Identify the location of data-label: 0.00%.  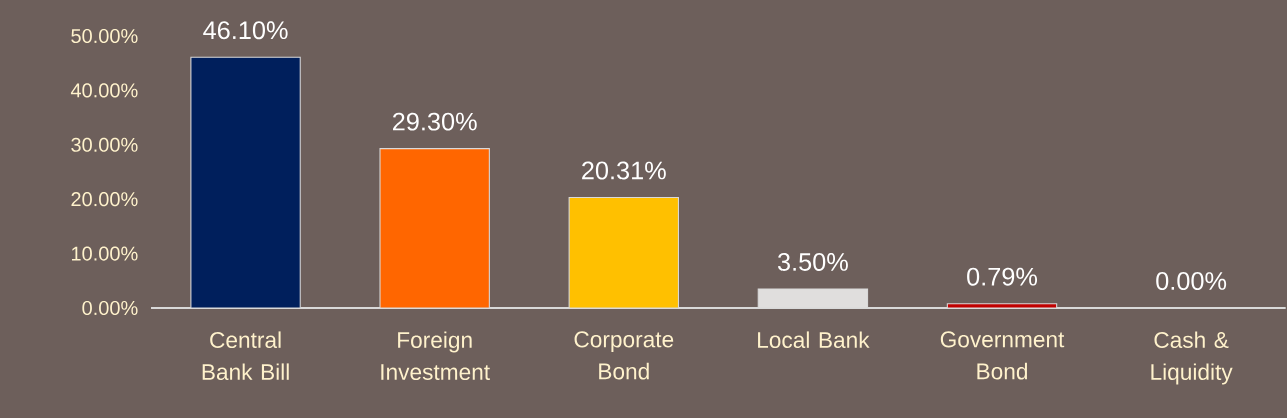
(1191, 281).